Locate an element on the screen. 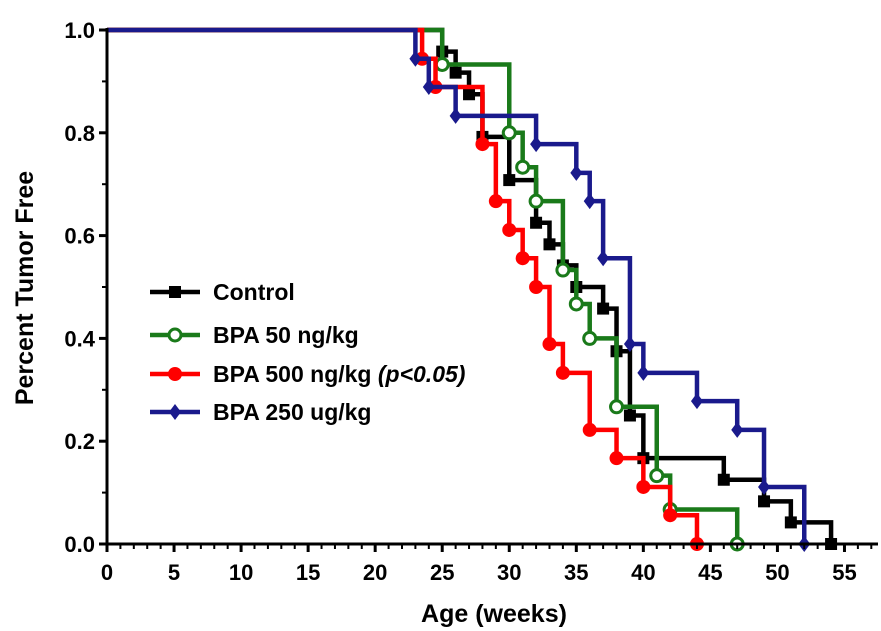  legend-label: BPA 500 ng/kg (p<0.05) is located at coordinates (339, 374).